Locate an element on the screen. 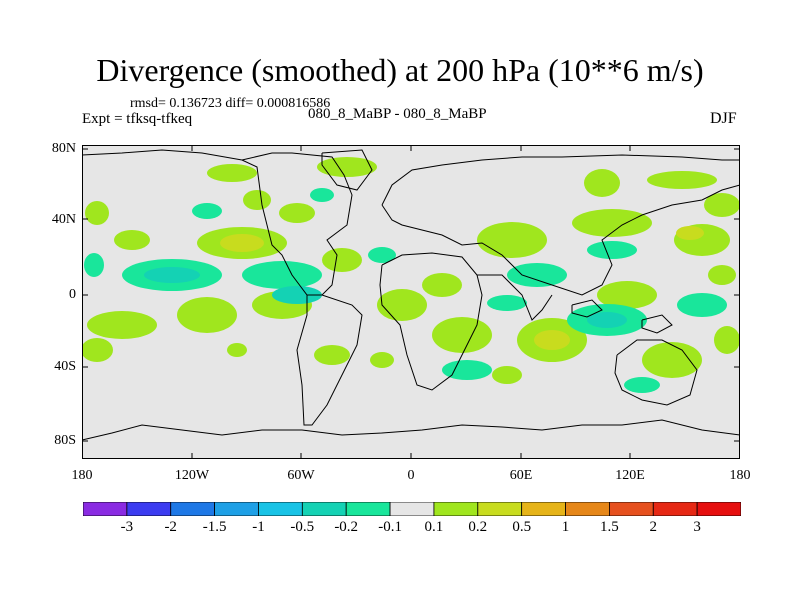  lon-label-120w: 120W is located at coordinates (192, 475).